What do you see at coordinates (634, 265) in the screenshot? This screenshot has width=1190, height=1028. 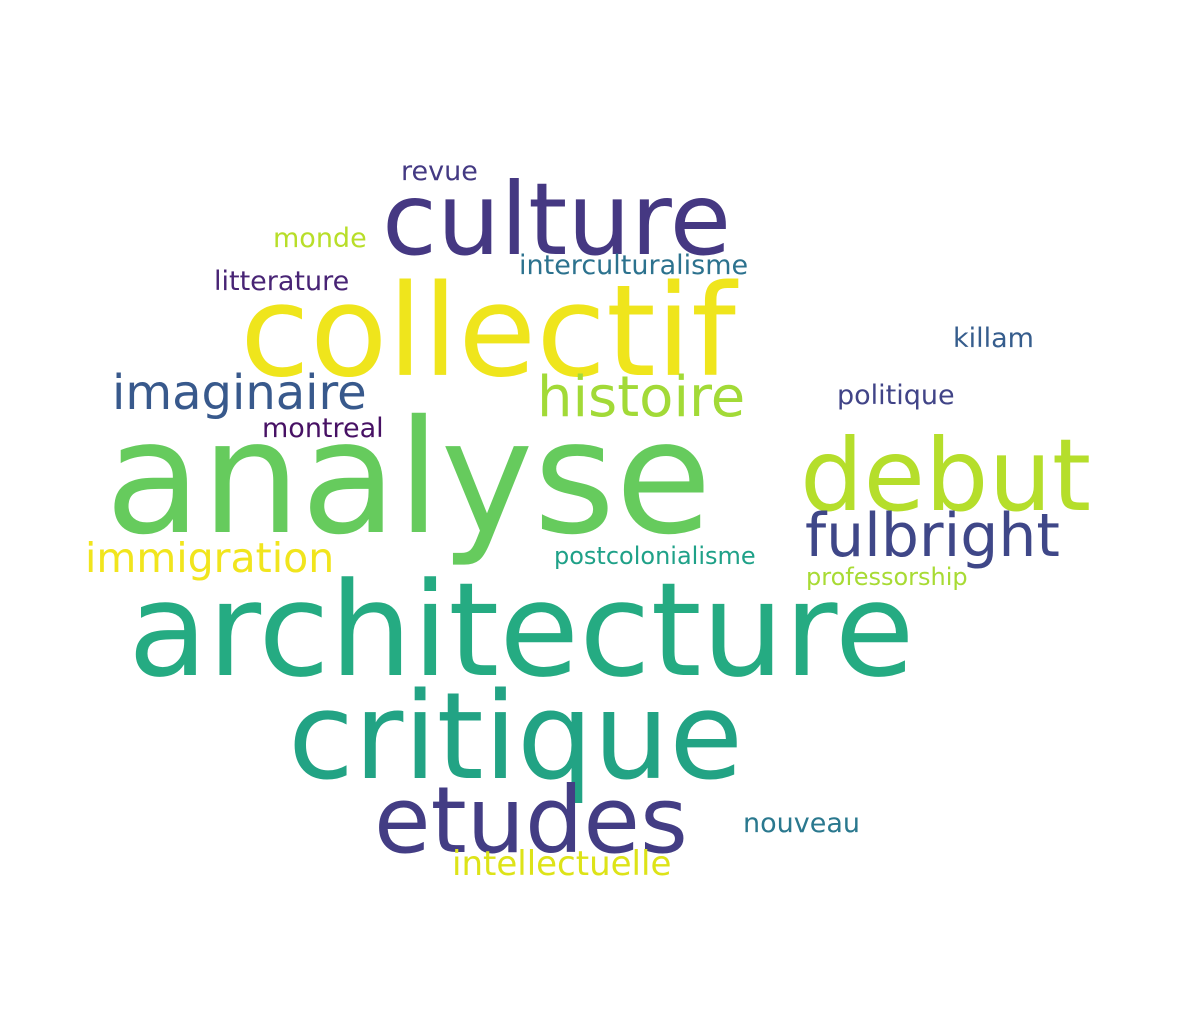 I see `word-interculturalisme: interculturalisme` at bounding box center [634, 265].